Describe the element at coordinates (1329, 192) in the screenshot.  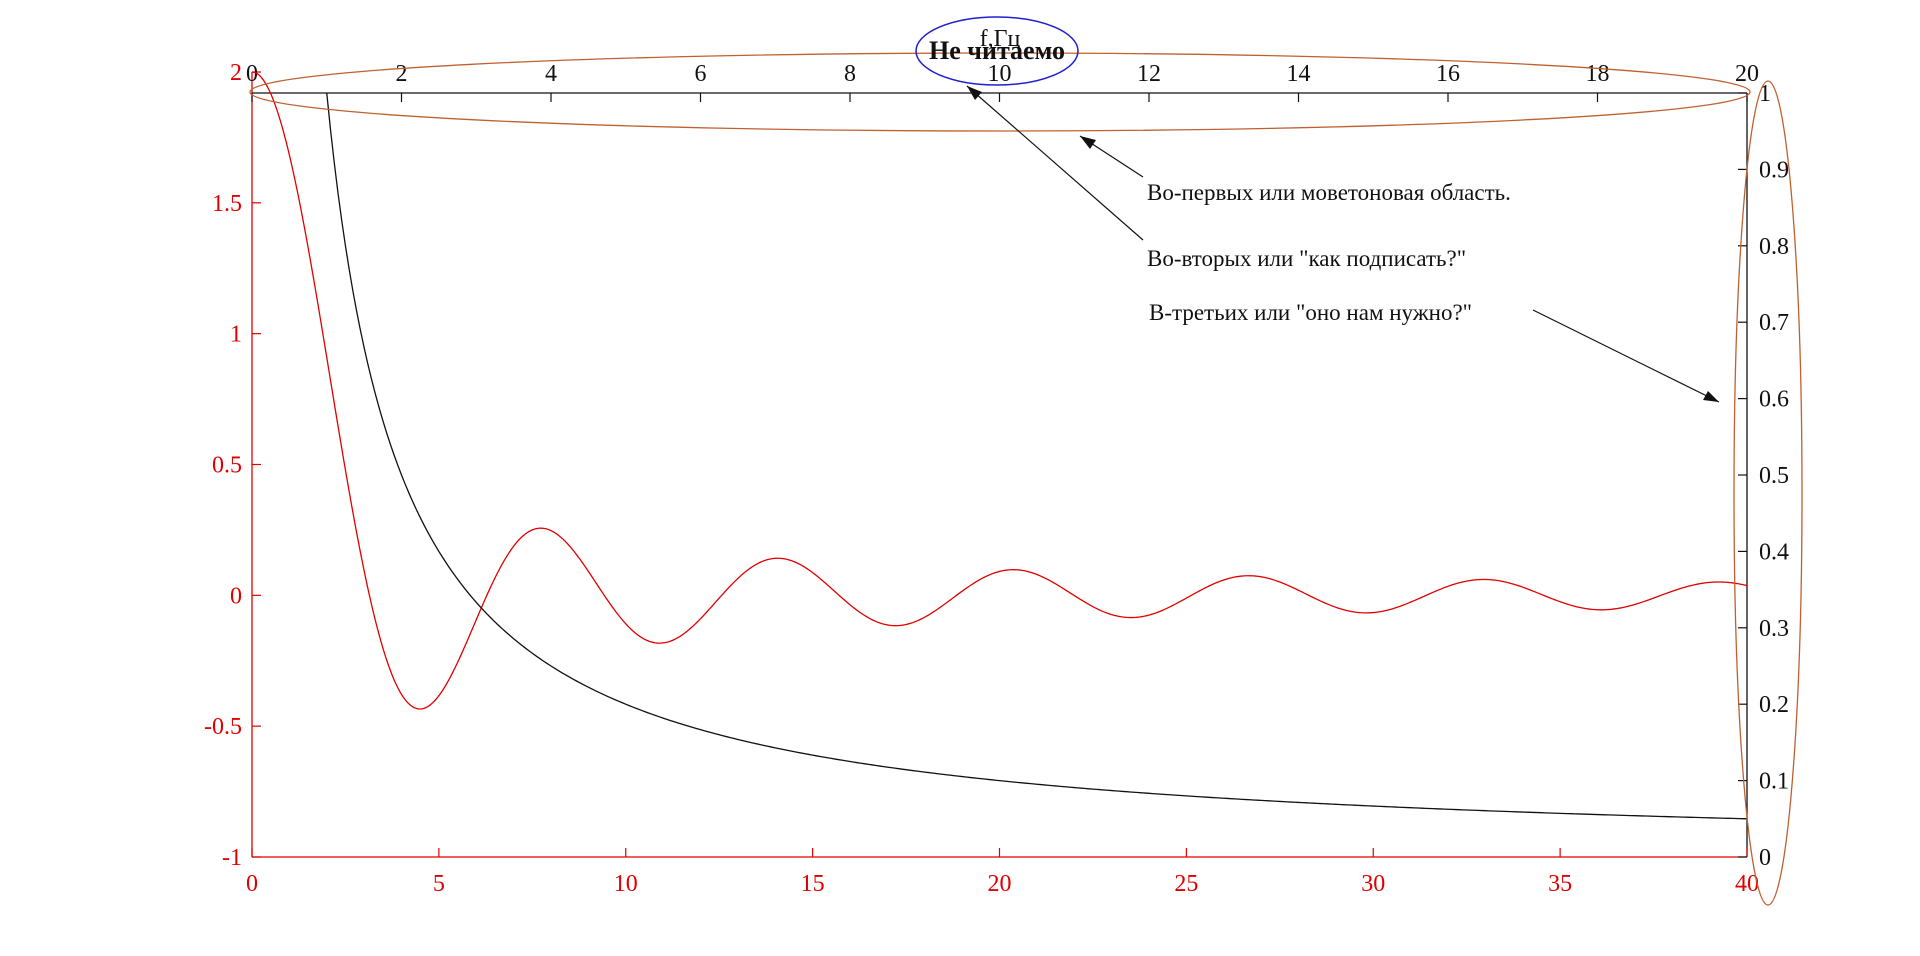
I see `annotation-first: Во-первых или моветоновая область.` at that location.